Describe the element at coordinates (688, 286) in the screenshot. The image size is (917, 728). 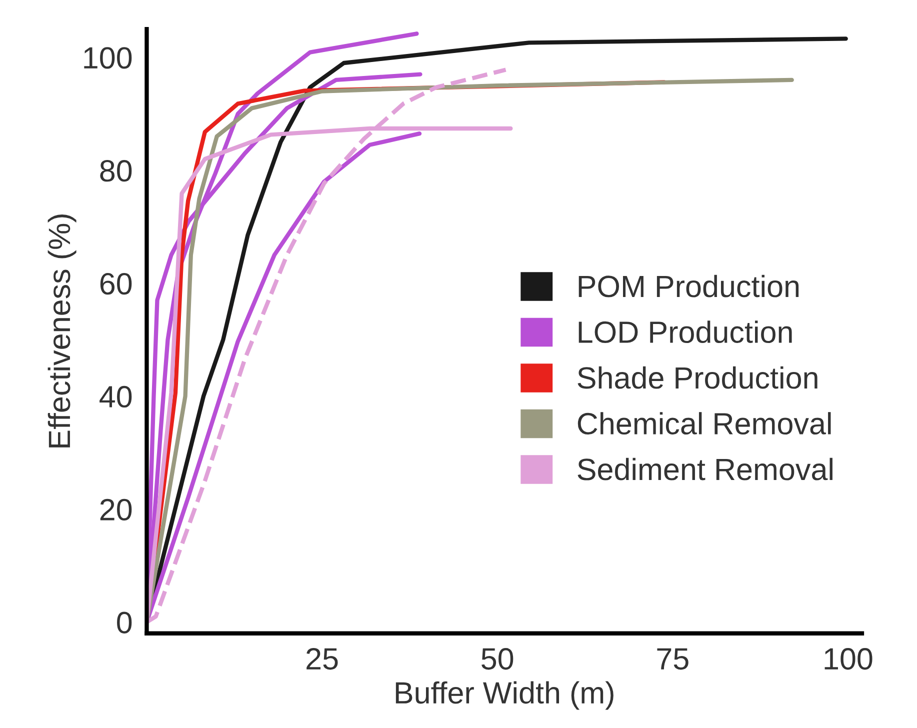
I see `legend-label: POM Production` at that location.